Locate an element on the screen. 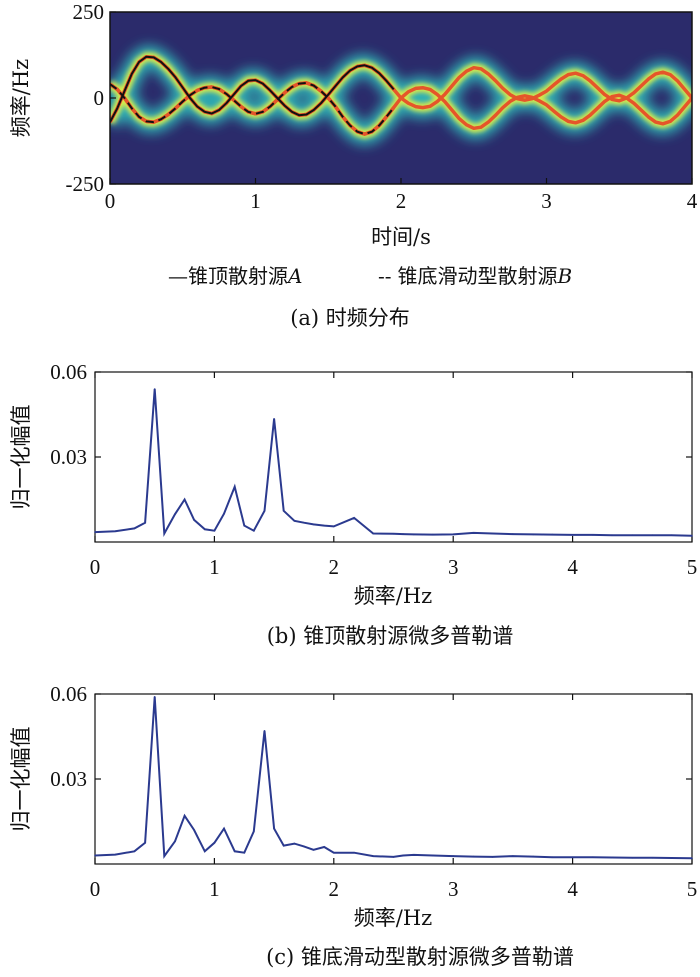 This screenshot has height=977, width=700. panel-c-xlabel: 频率/Hz is located at coordinates (393, 918).